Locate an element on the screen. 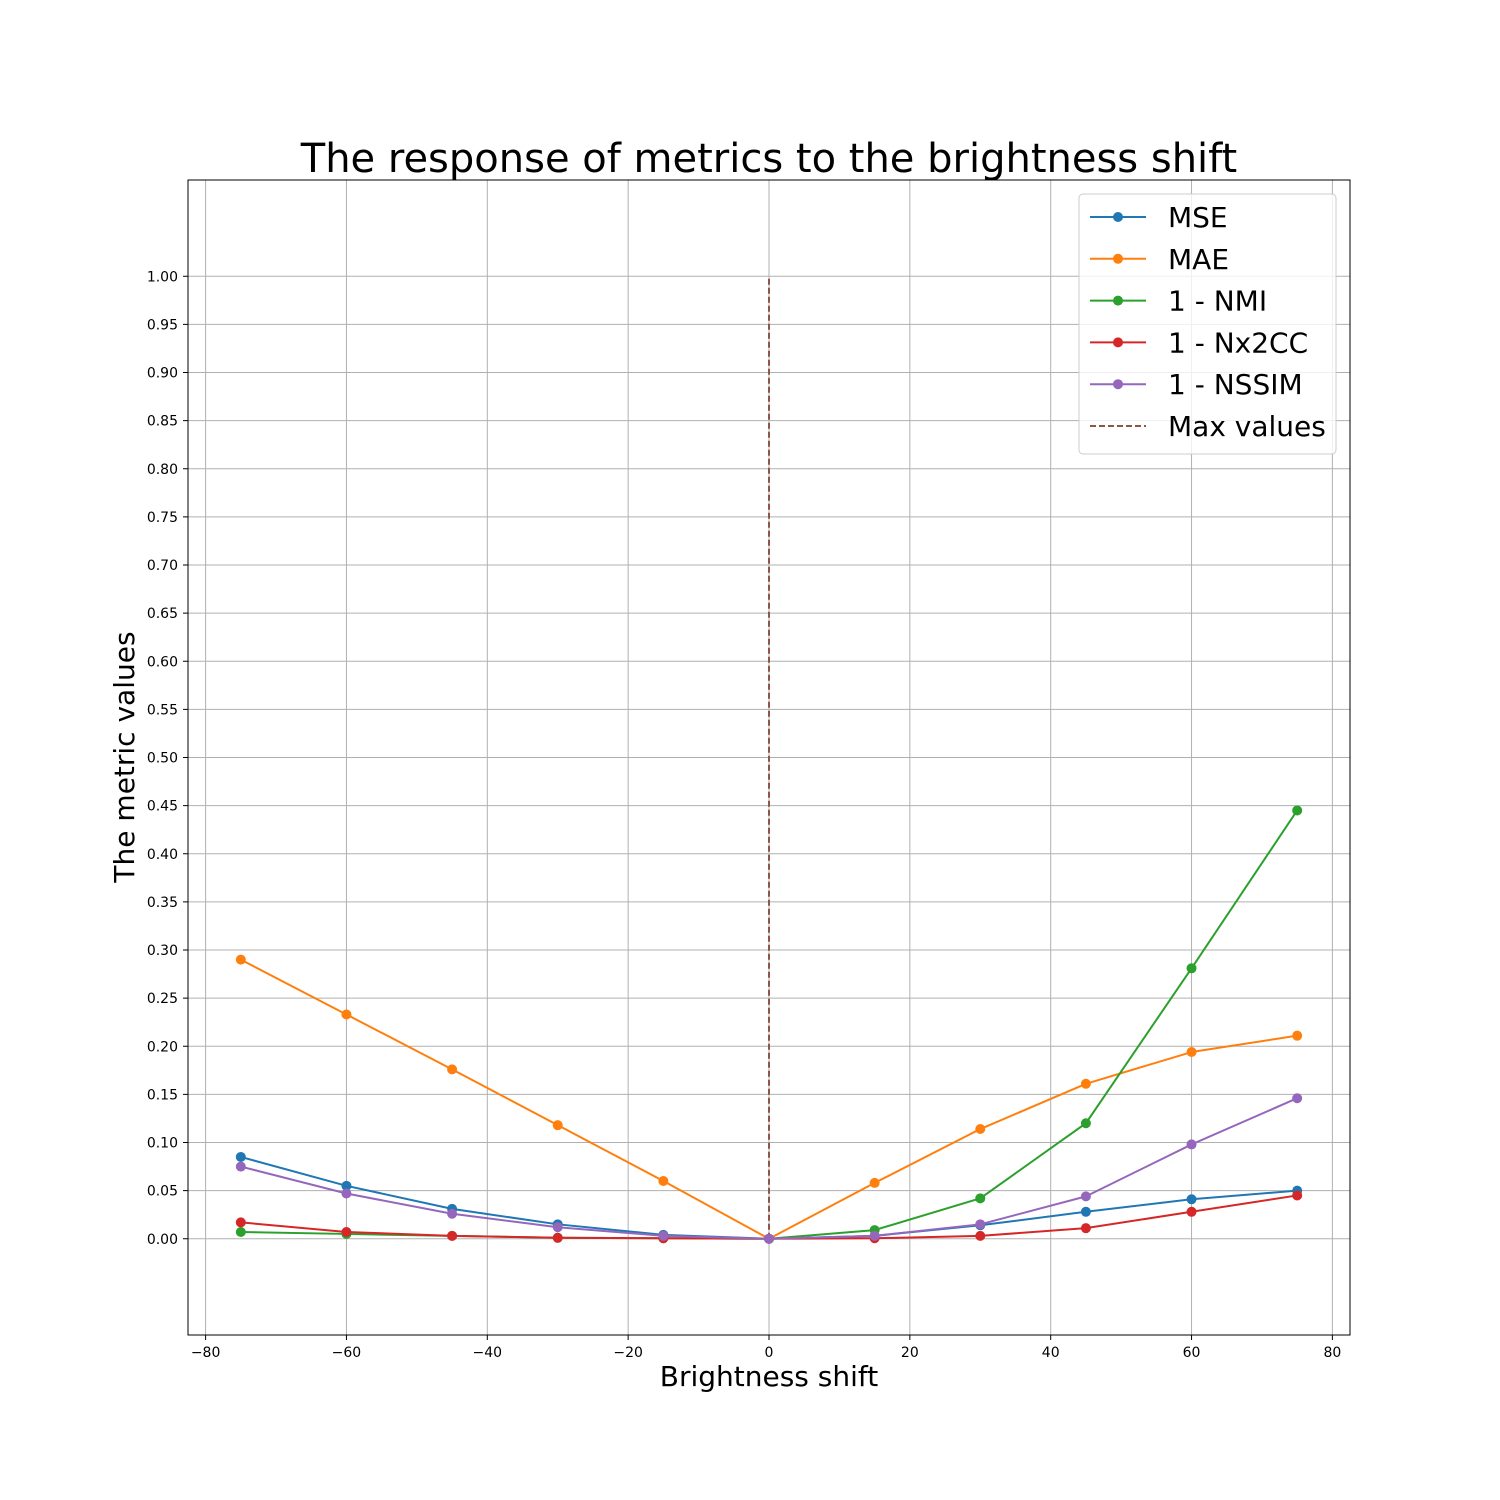  y-tick-label: 0.85 is located at coordinates (162, 422).